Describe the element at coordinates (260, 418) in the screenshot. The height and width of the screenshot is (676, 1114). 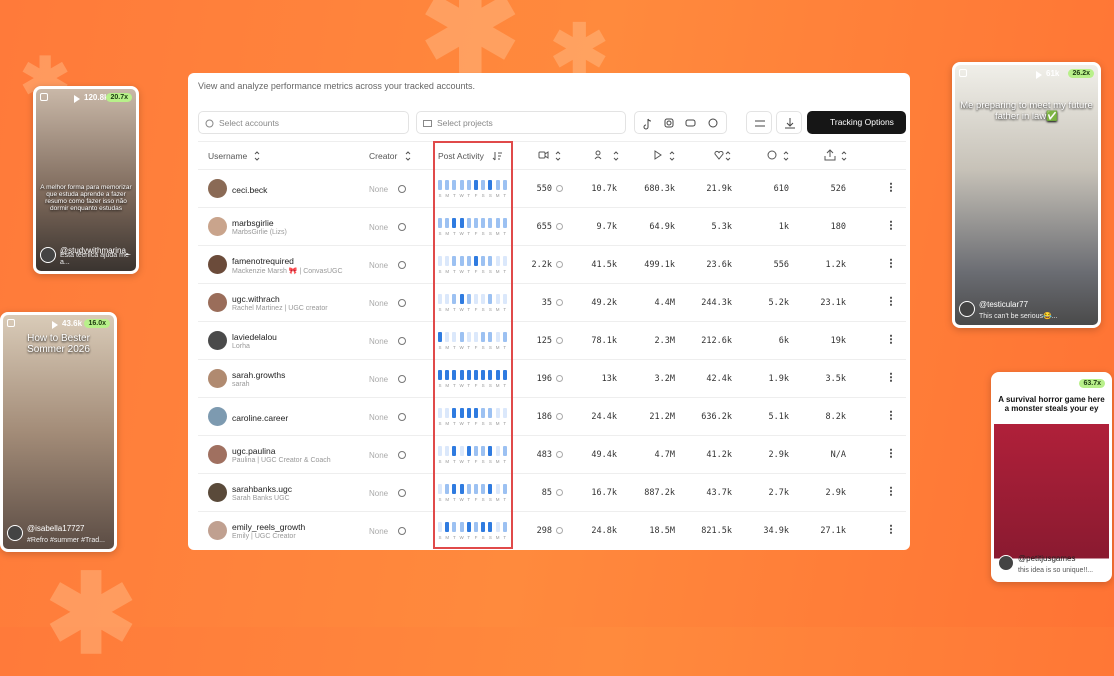
I see `username: caroline.career` at that location.